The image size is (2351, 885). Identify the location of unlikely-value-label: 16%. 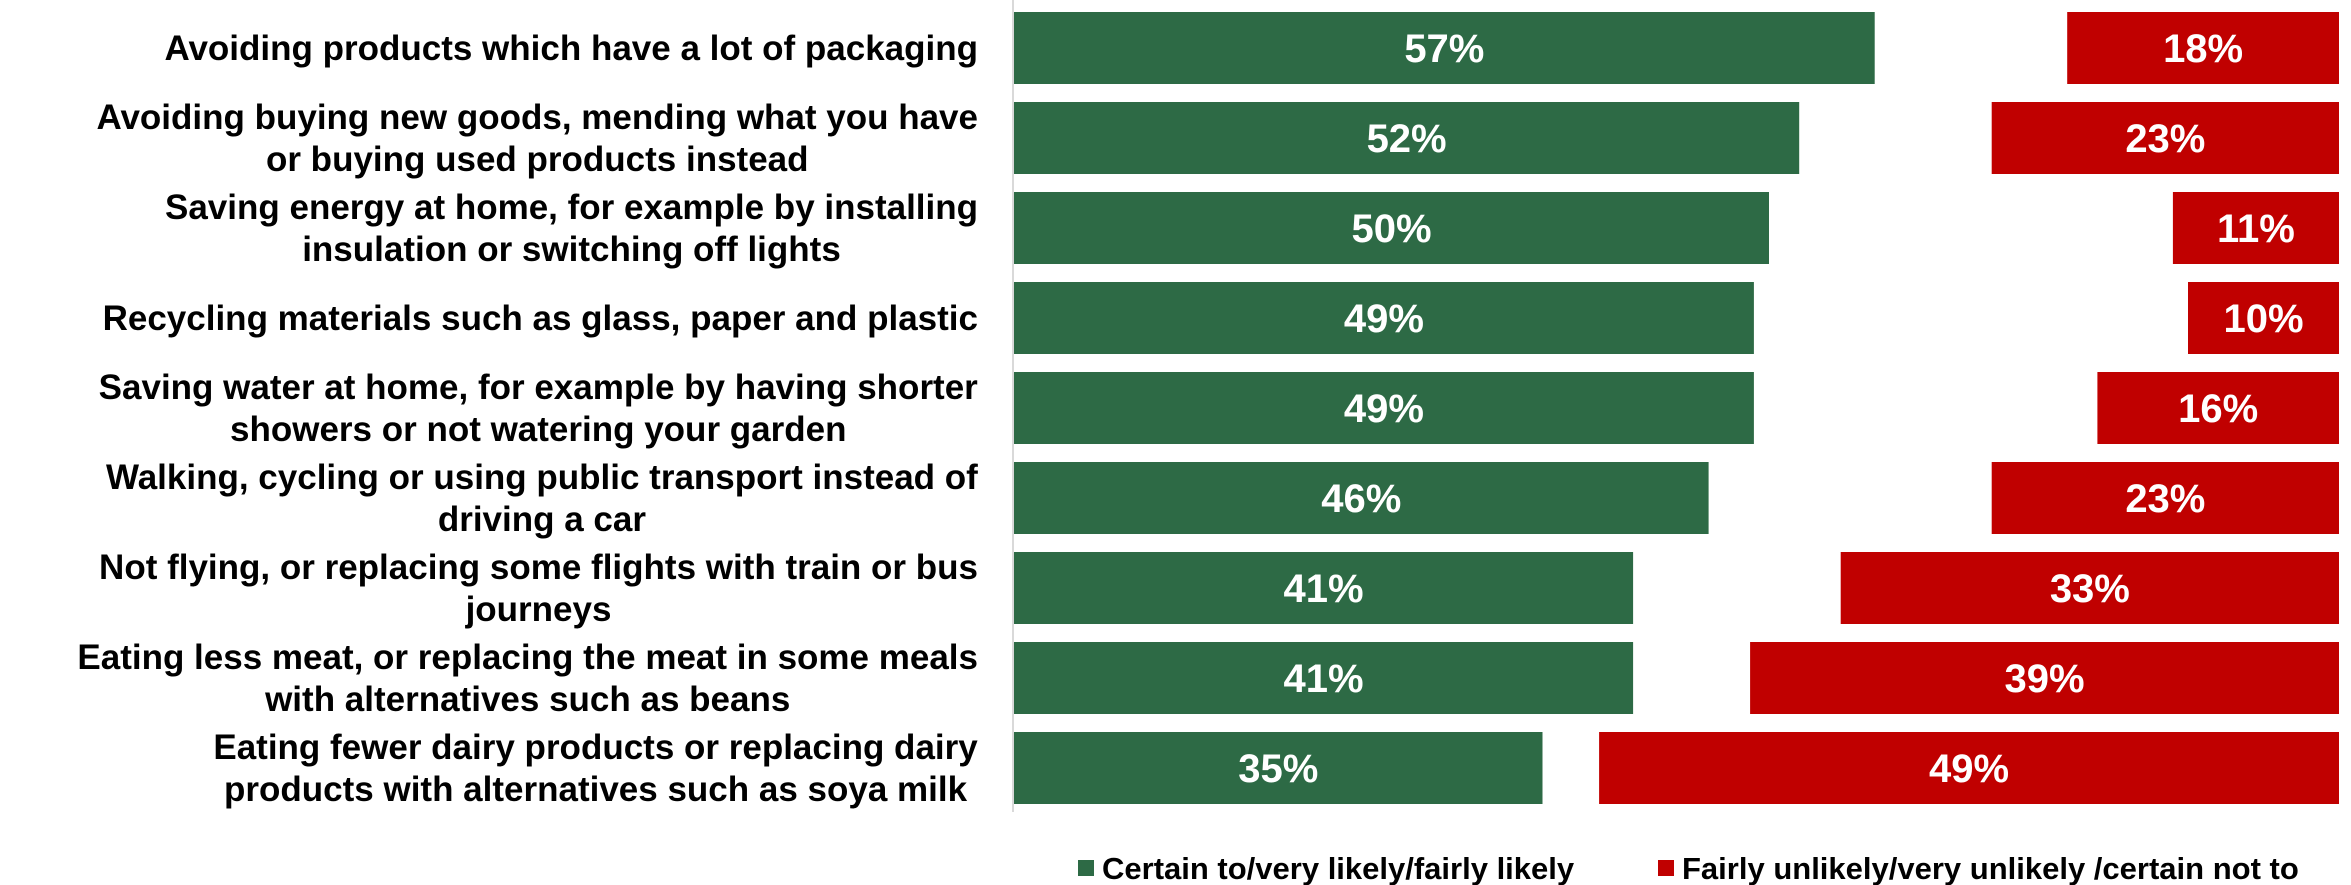
(2218, 409).